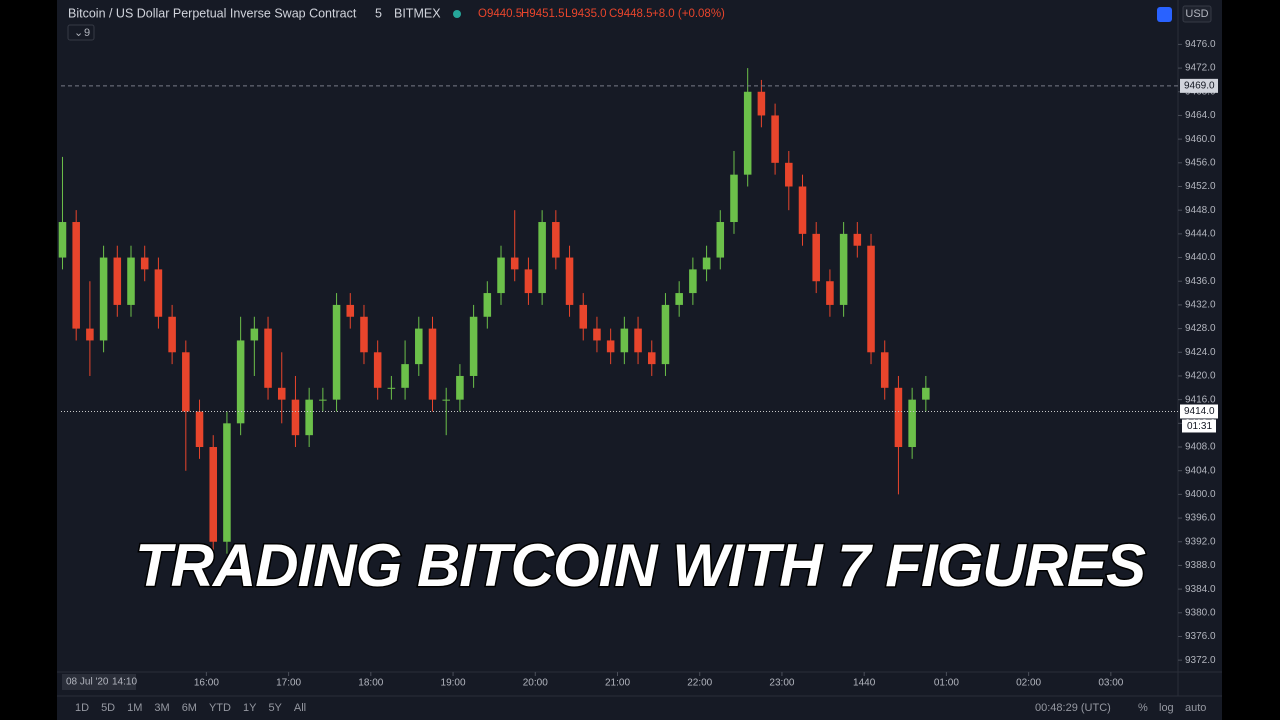 The image size is (1280, 720). Describe the element at coordinates (108, 708) in the screenshot. I see `range-button: 5D` at that location.